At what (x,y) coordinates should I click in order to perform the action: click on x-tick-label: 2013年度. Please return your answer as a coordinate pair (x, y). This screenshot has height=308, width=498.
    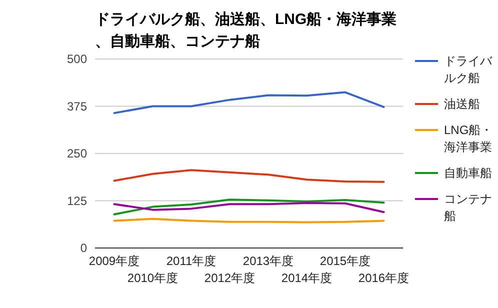
    Looking at the image, I should click on (268, 261).